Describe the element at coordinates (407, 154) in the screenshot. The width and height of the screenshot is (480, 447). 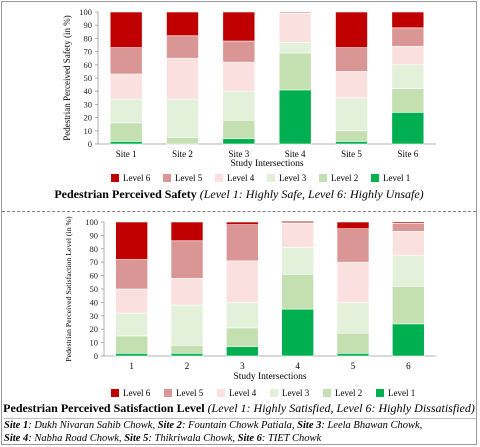
I see `x-tick-label: Site 6` at that location.